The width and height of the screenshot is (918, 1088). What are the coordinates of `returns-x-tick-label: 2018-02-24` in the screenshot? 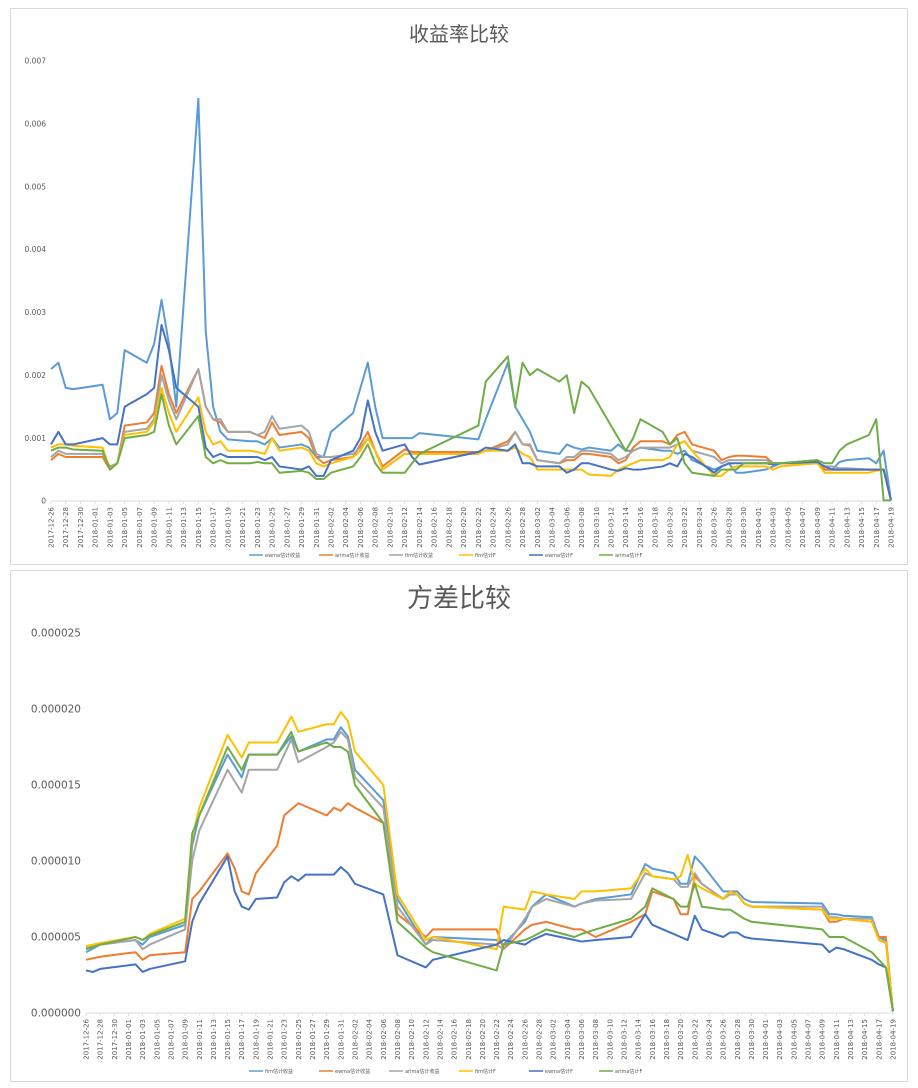 It's located at (494, 526).